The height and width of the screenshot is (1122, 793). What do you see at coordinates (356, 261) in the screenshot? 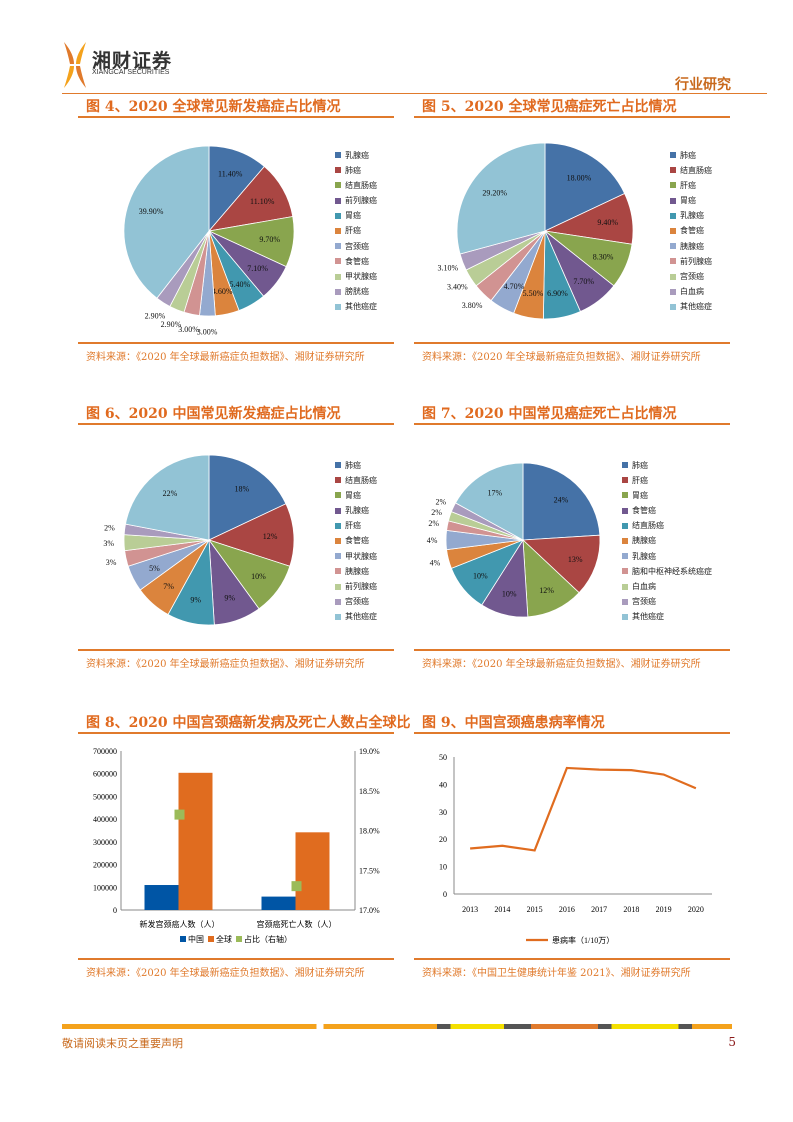
I see `legend-item: 食管癌` at bounding box center [356, 261].